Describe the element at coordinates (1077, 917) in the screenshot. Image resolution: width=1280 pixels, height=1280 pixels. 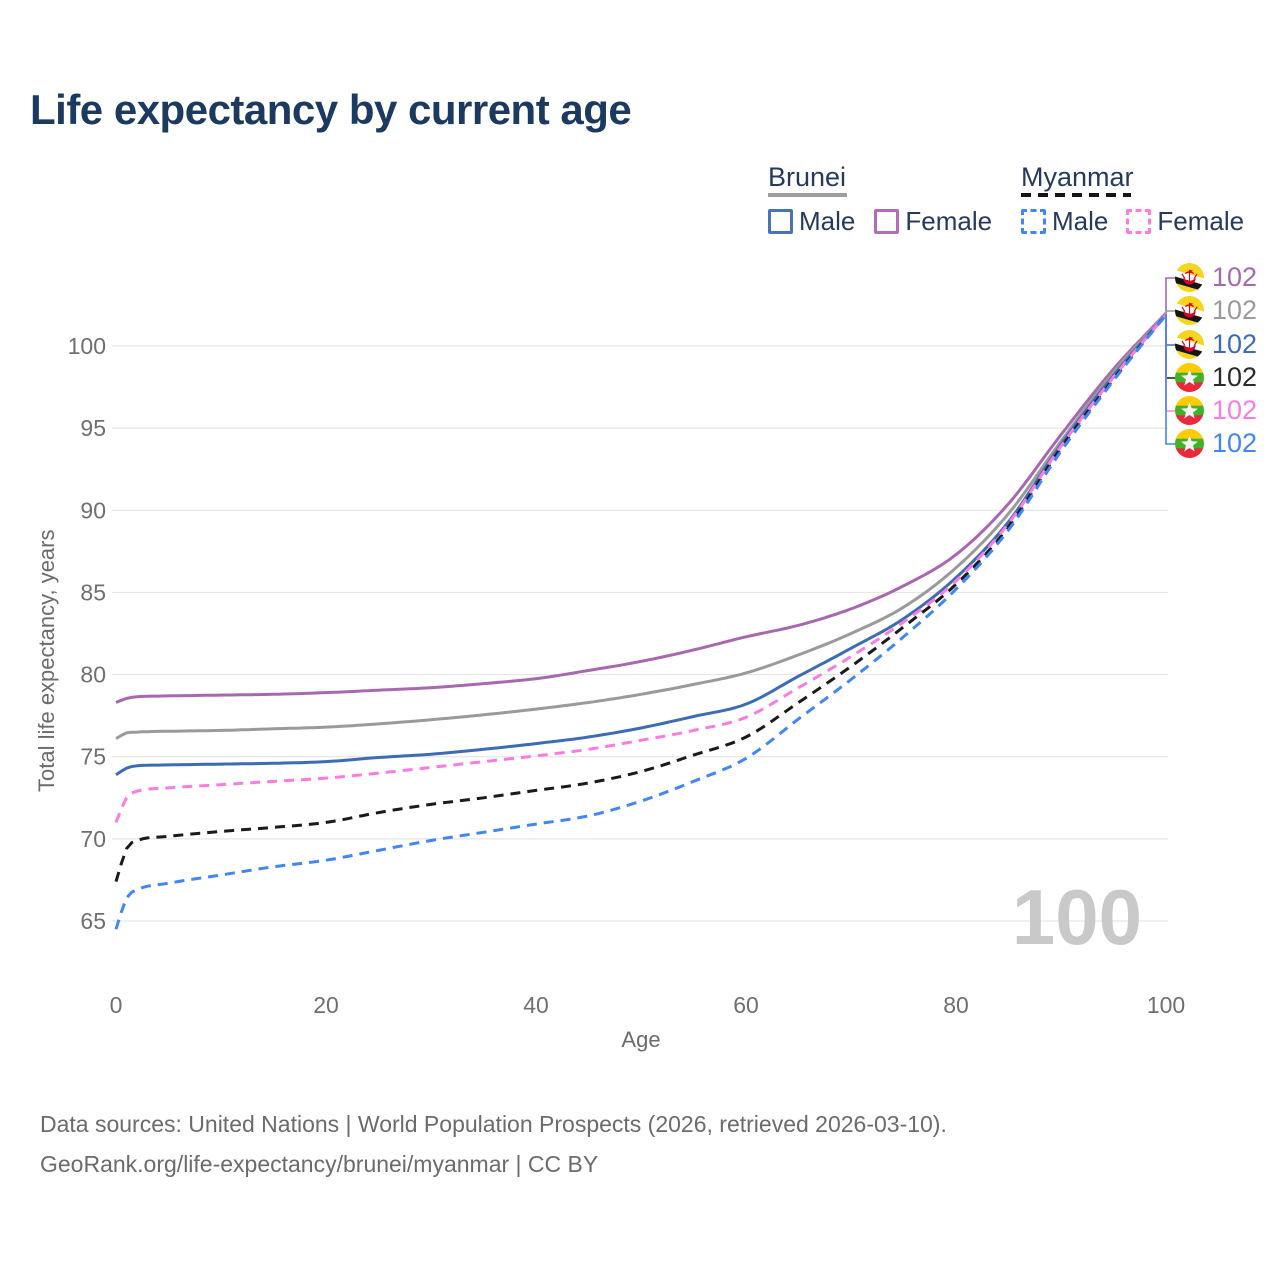
I see `watermark-value: 100` at that location.